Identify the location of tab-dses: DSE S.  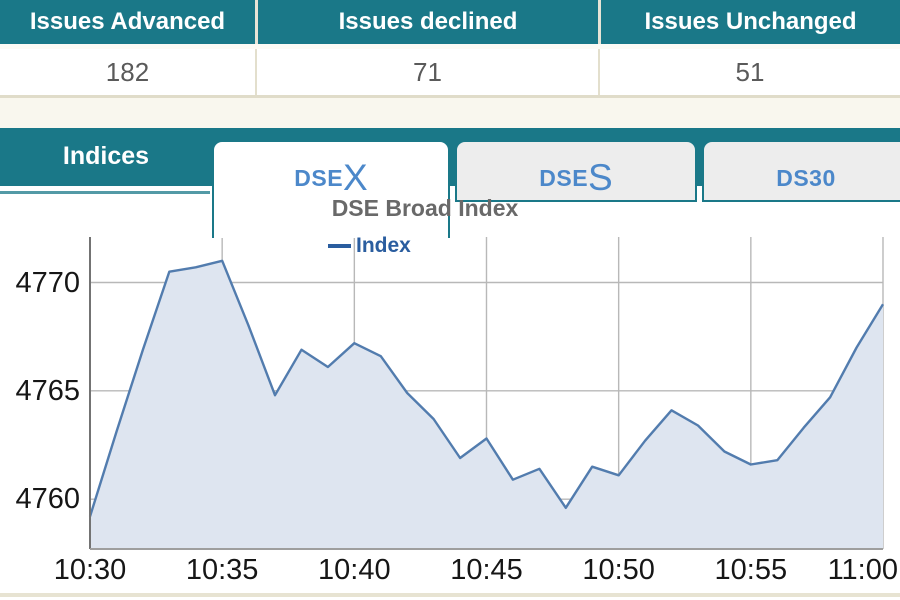
(576, 171).